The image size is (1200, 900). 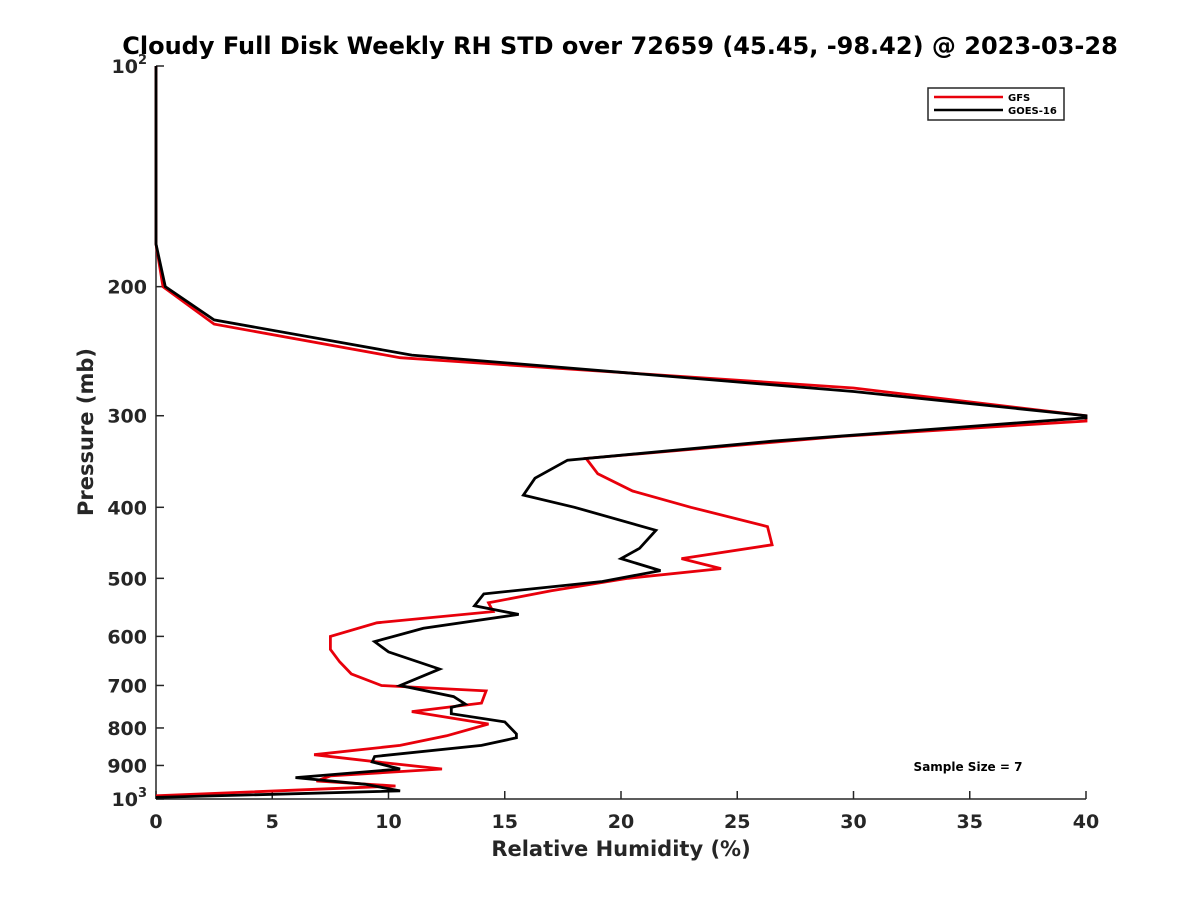 What do you see at coordinates (127, 508) in the screenshot?
I see `y-tick-label: 400` at bounding box center [127, 508].